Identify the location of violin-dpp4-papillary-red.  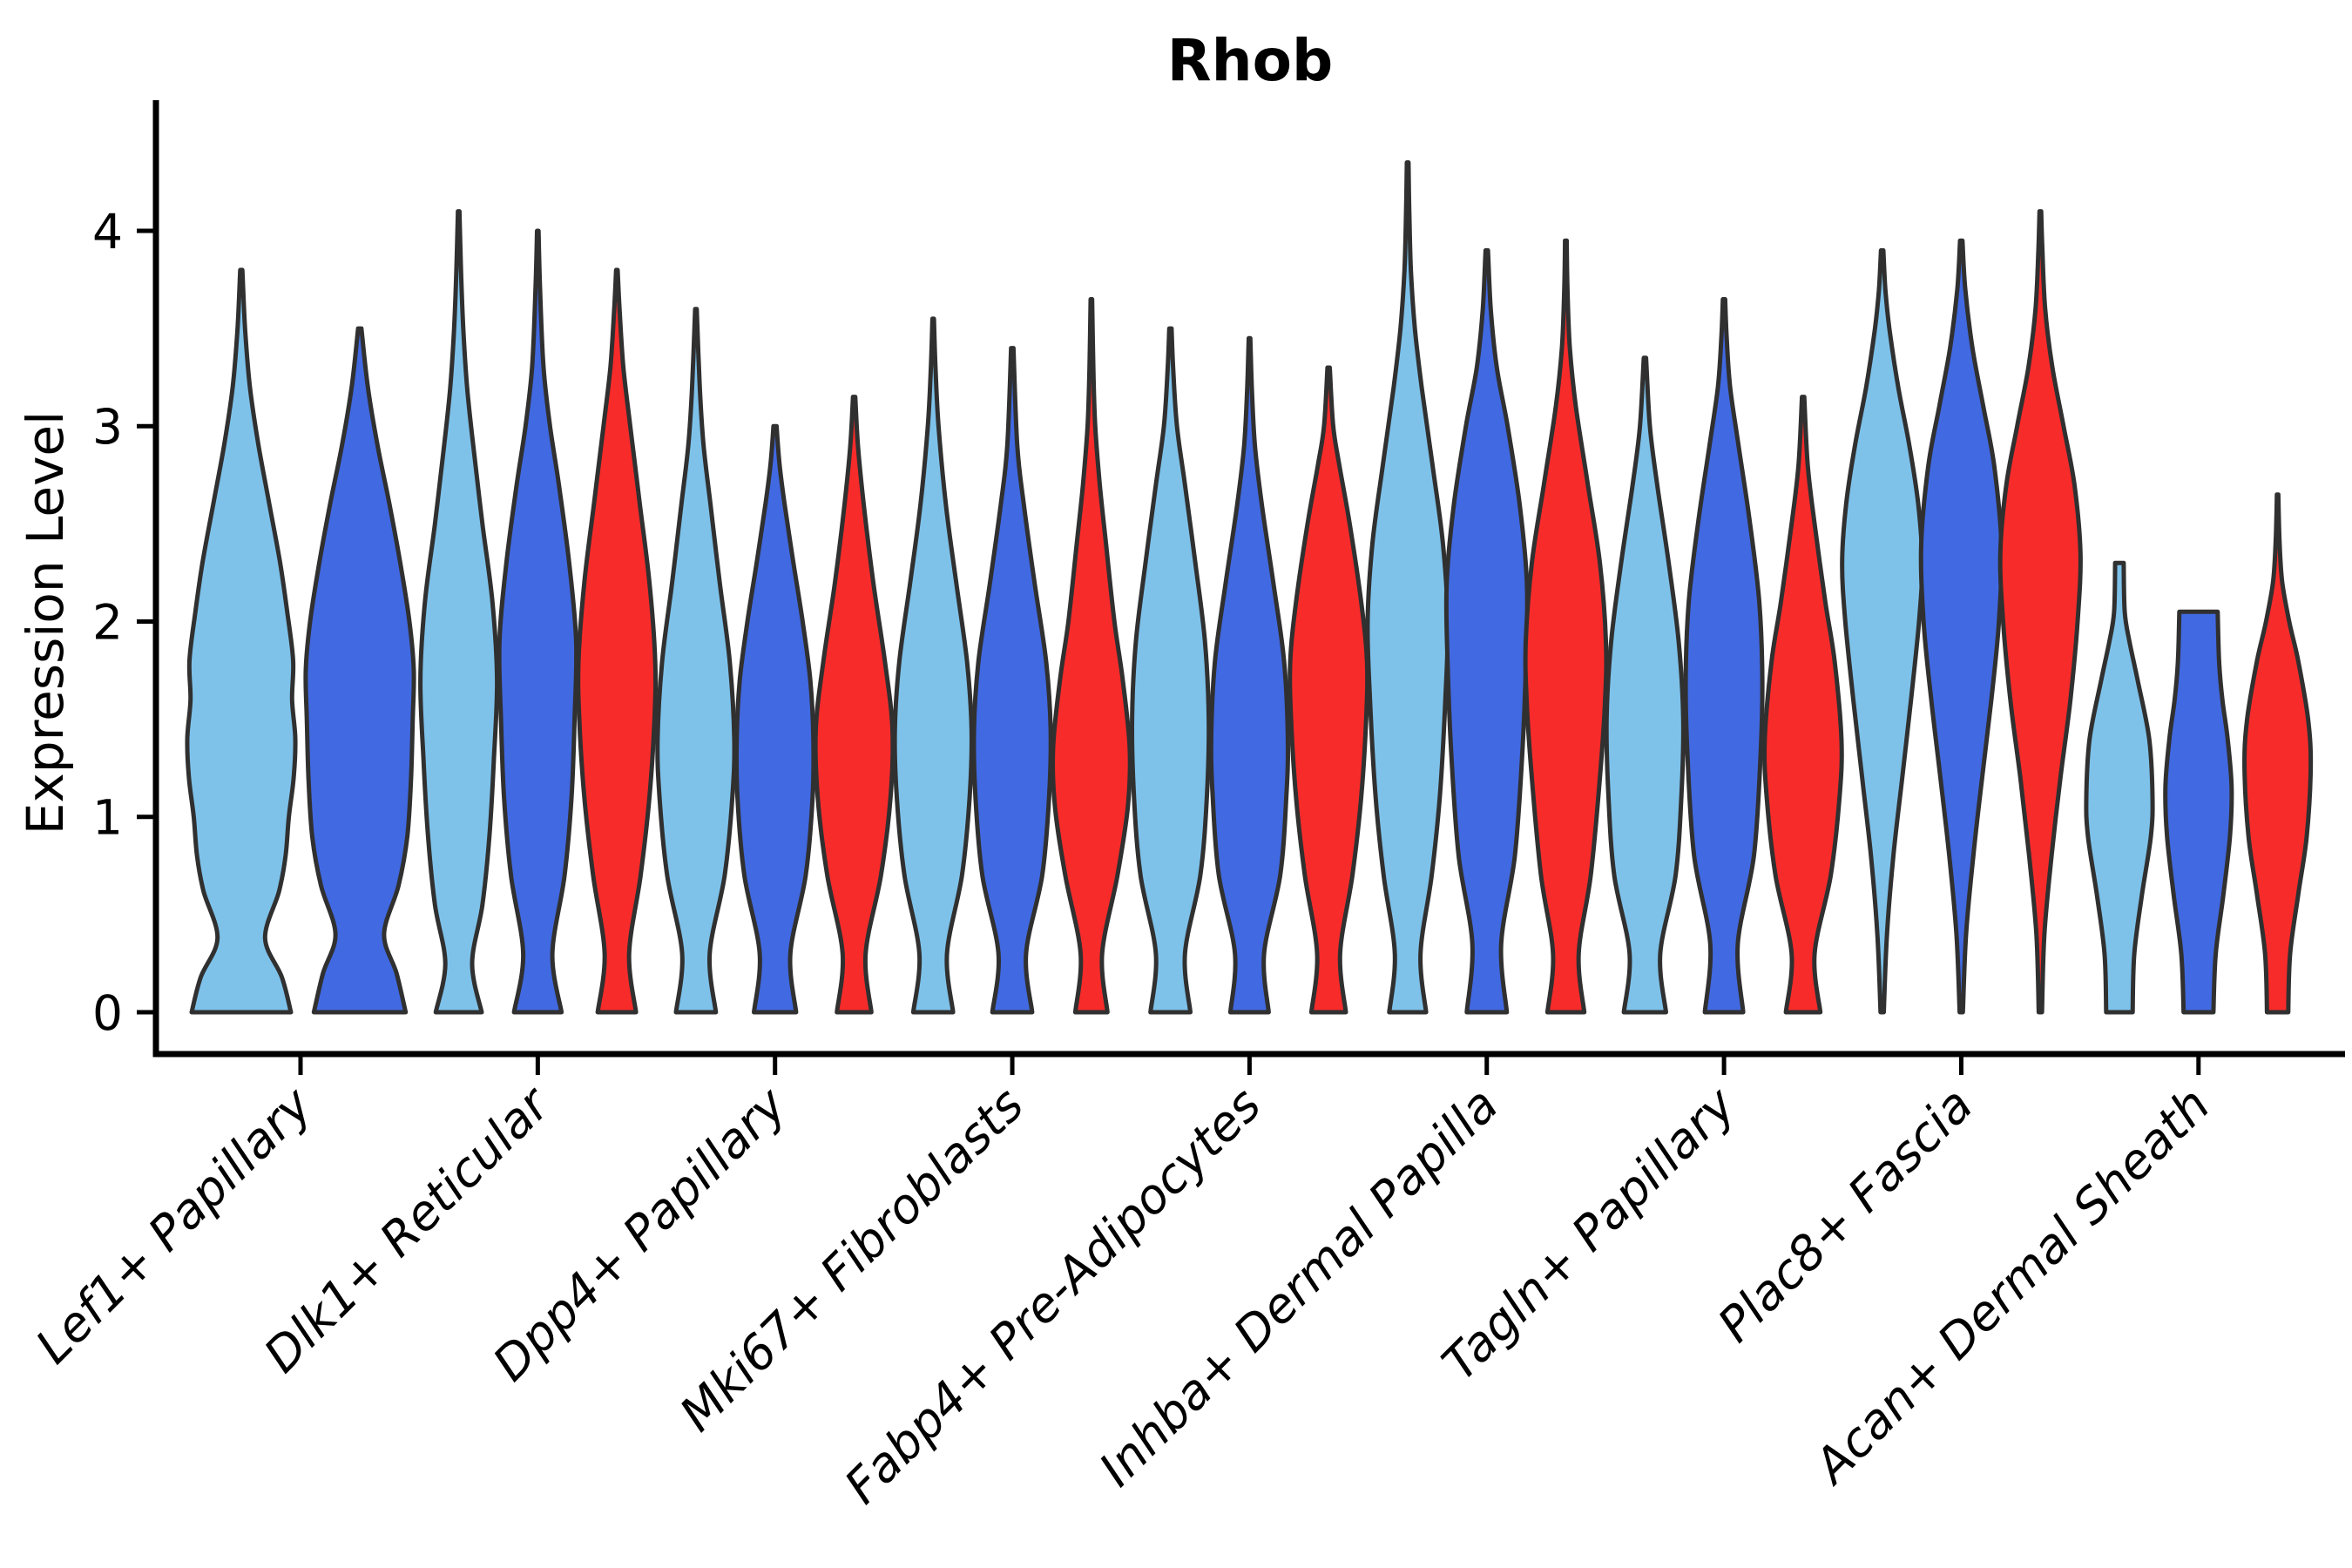
(854, 705).